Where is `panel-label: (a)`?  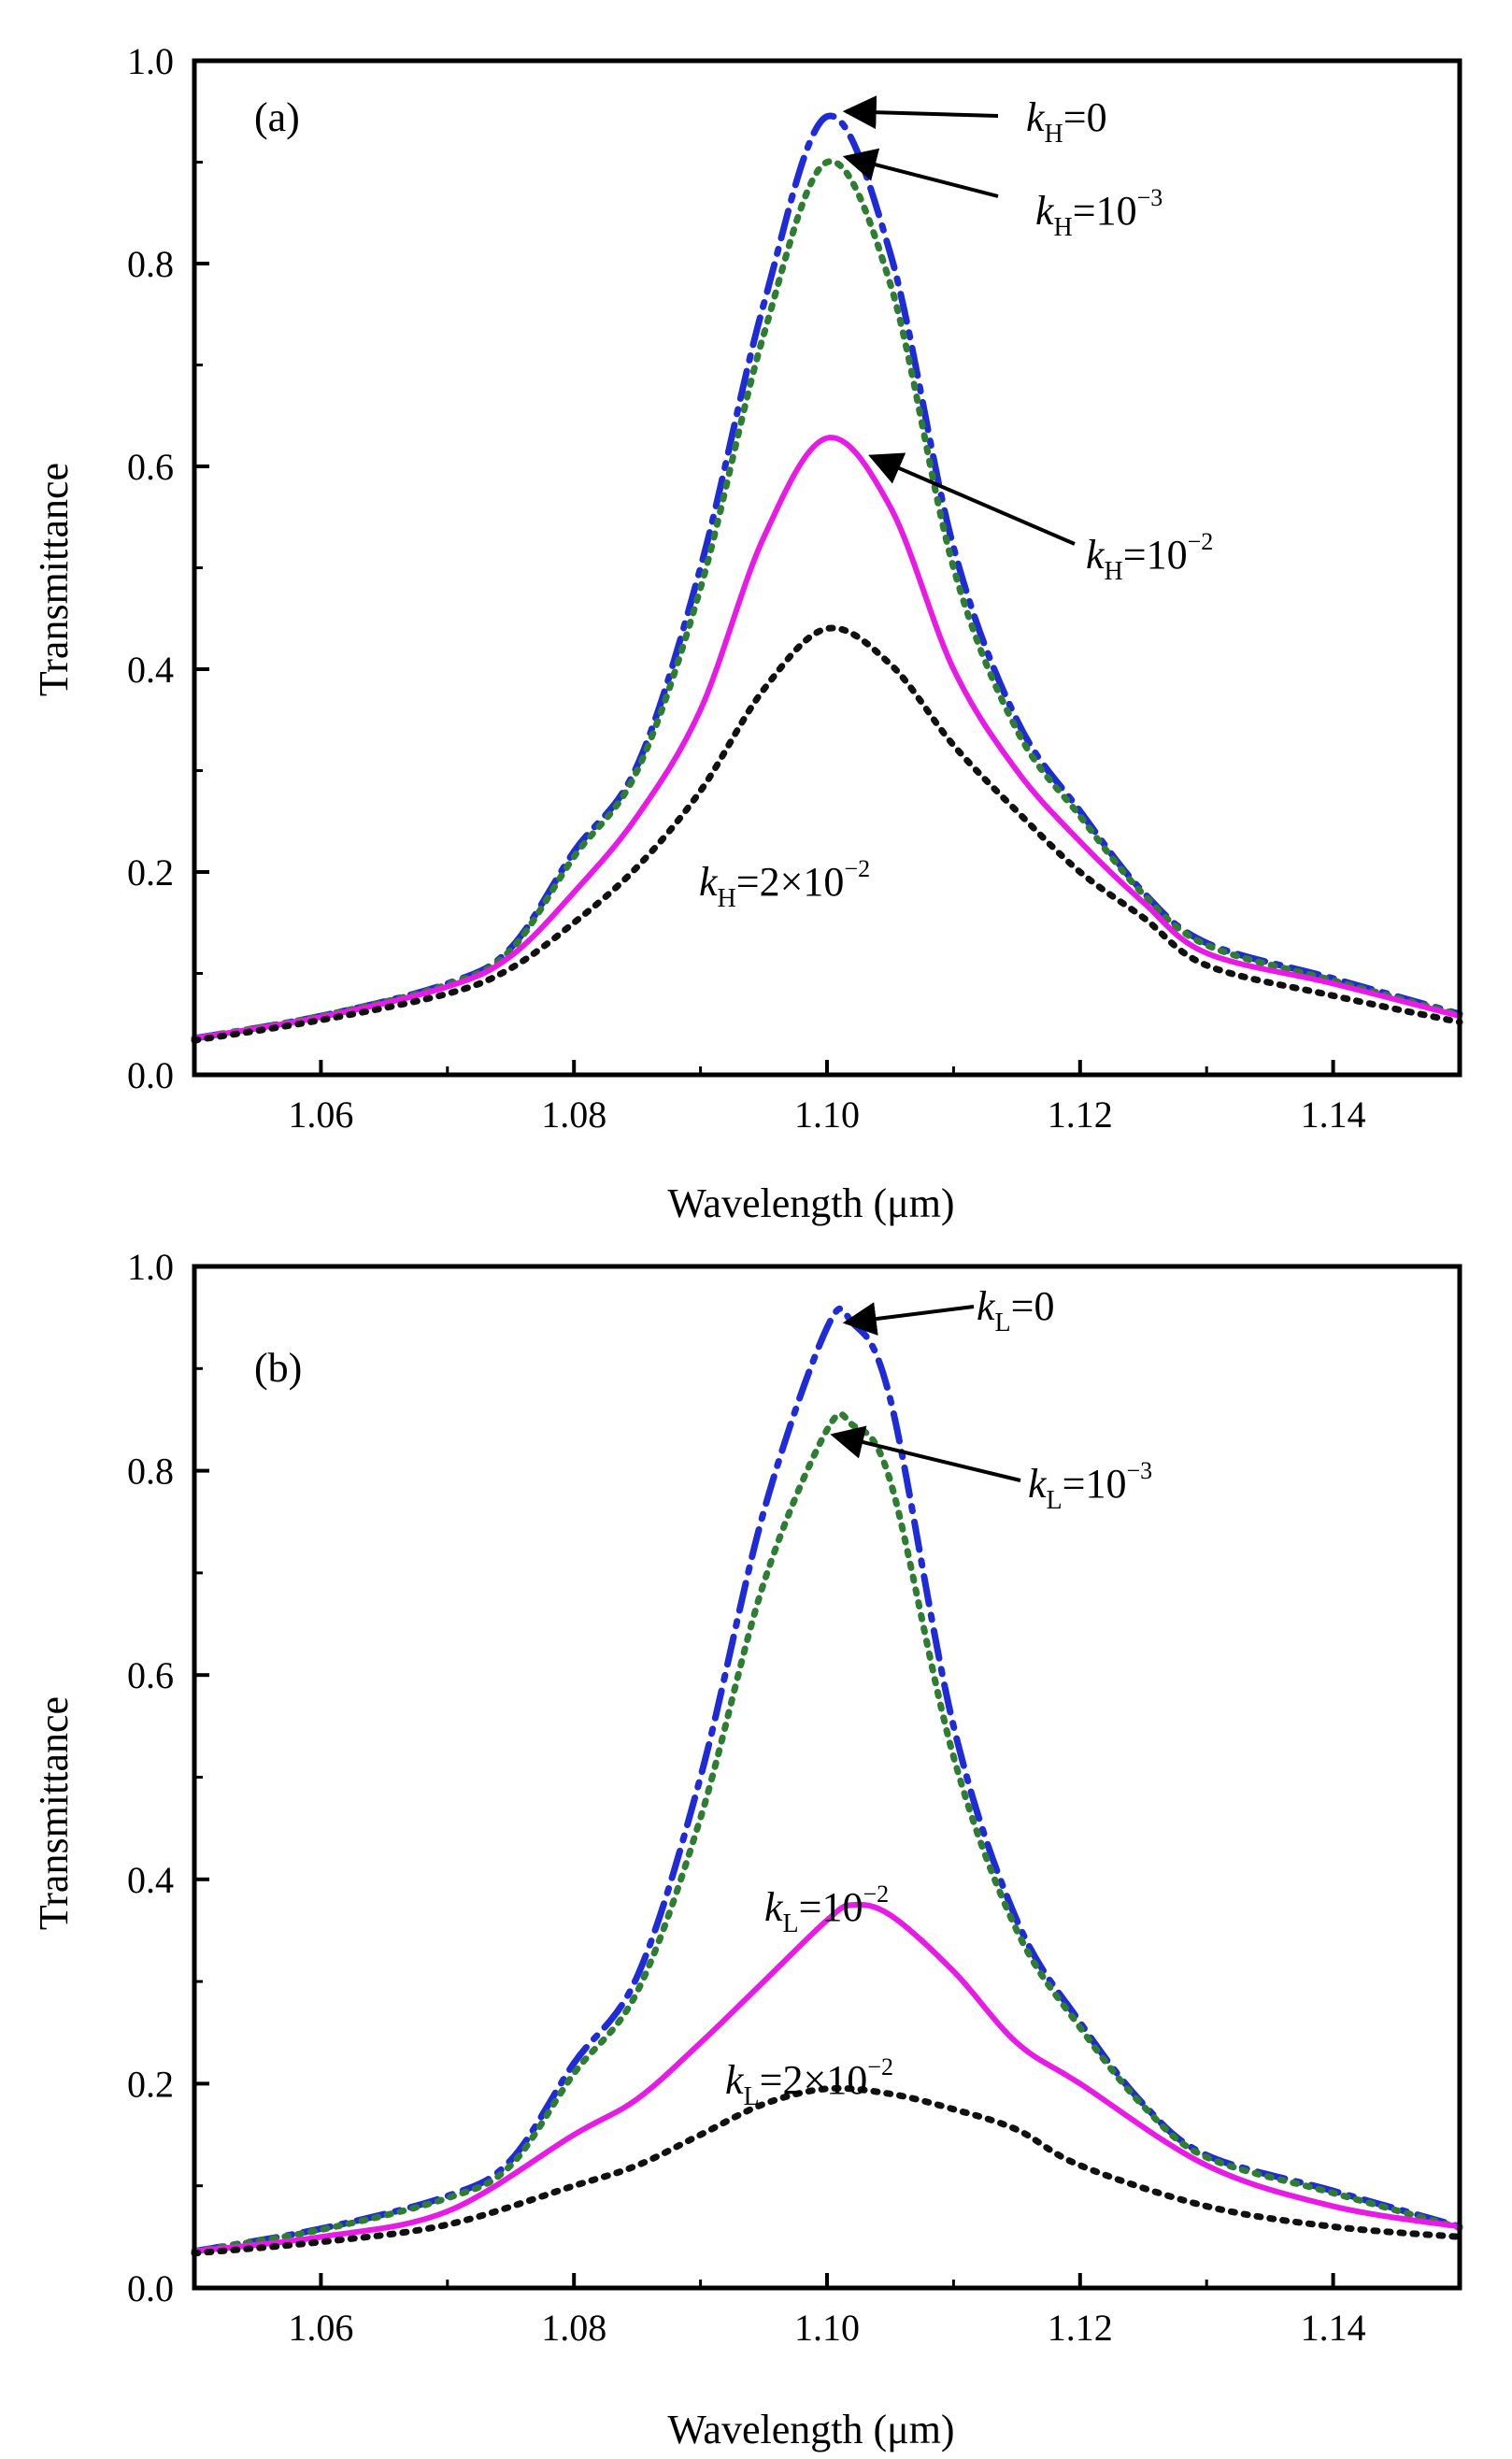 panel-label: (a) is located at coordinates (277, 117).